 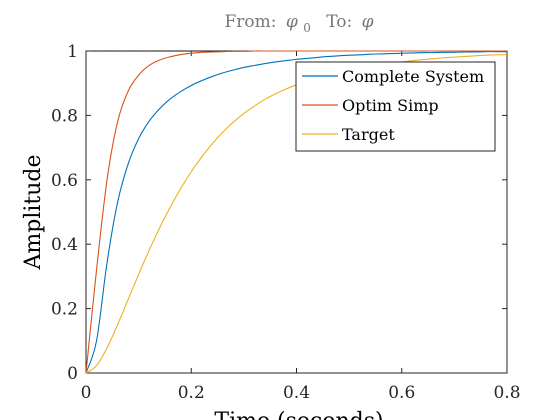 I want to click on y-tick-label: 0.2, so click(x=64, y=310).